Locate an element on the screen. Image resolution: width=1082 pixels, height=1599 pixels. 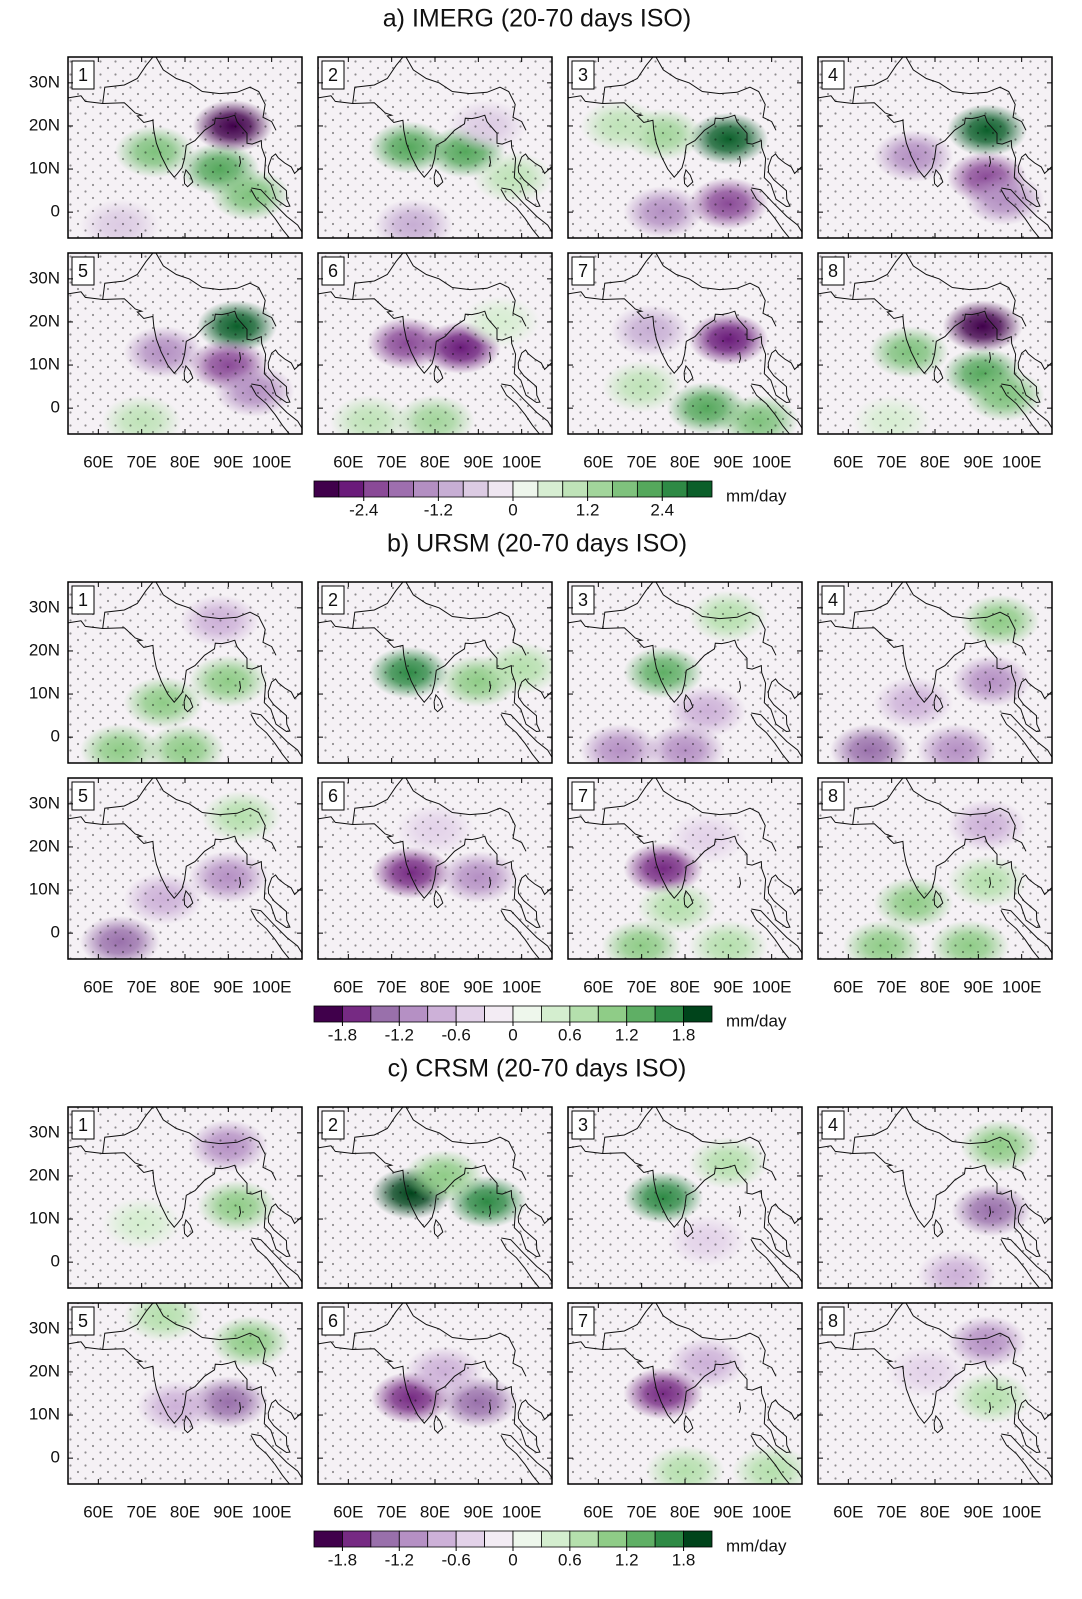
colorbar-tick-label: -1.8 is located at coordinates (342, 1559).